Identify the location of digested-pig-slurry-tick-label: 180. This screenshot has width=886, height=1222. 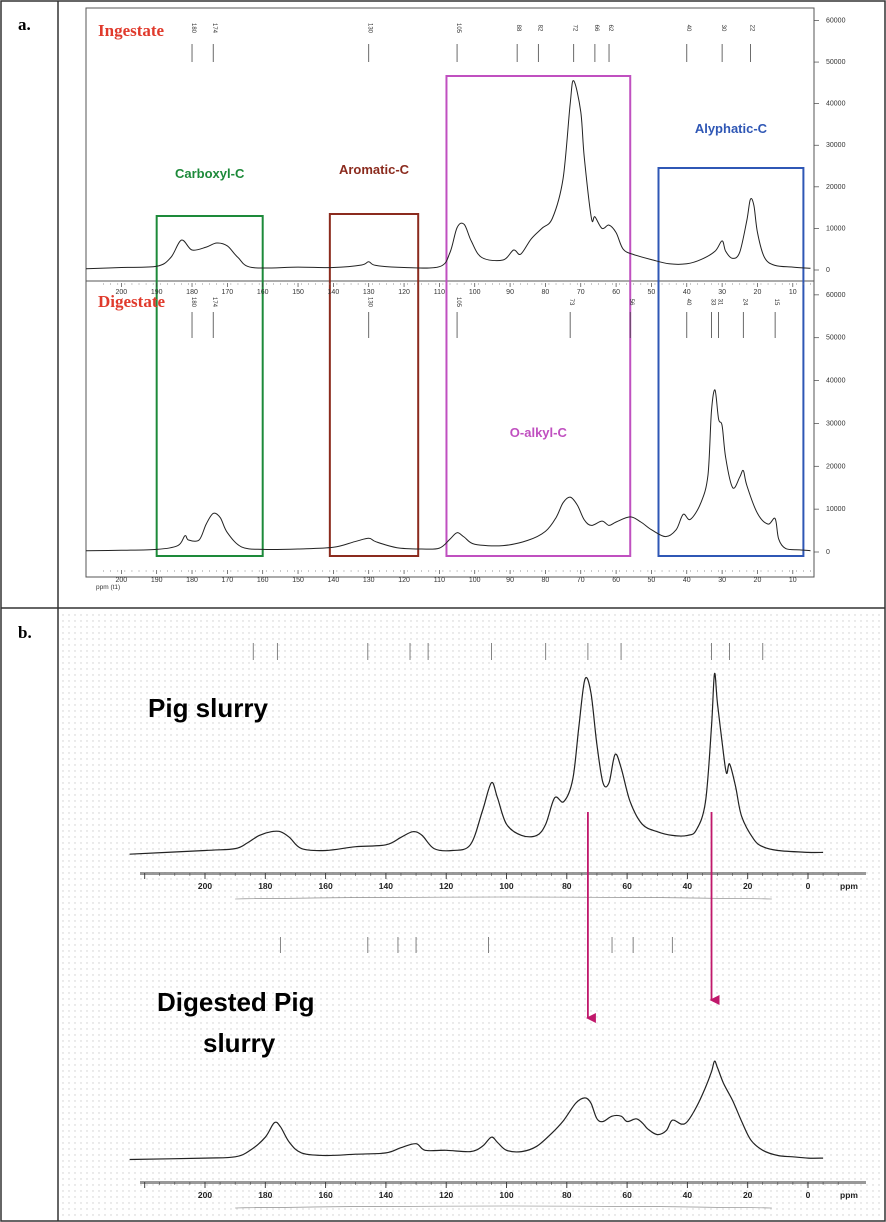
(265, 1195).